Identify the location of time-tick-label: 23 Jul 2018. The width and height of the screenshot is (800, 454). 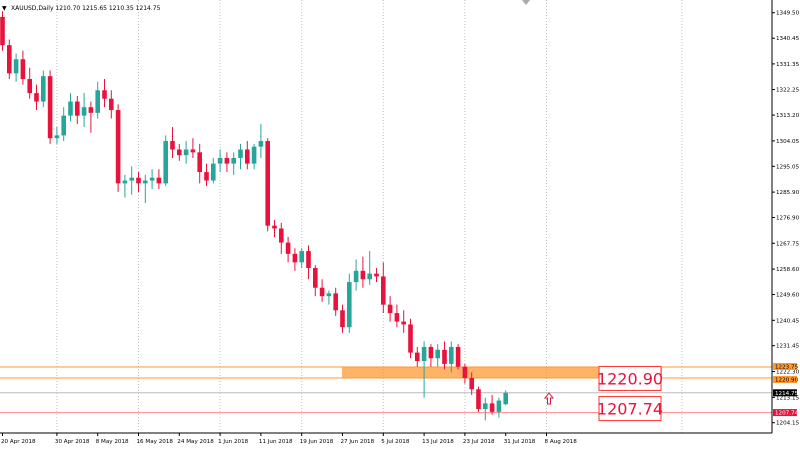
(479, 442).